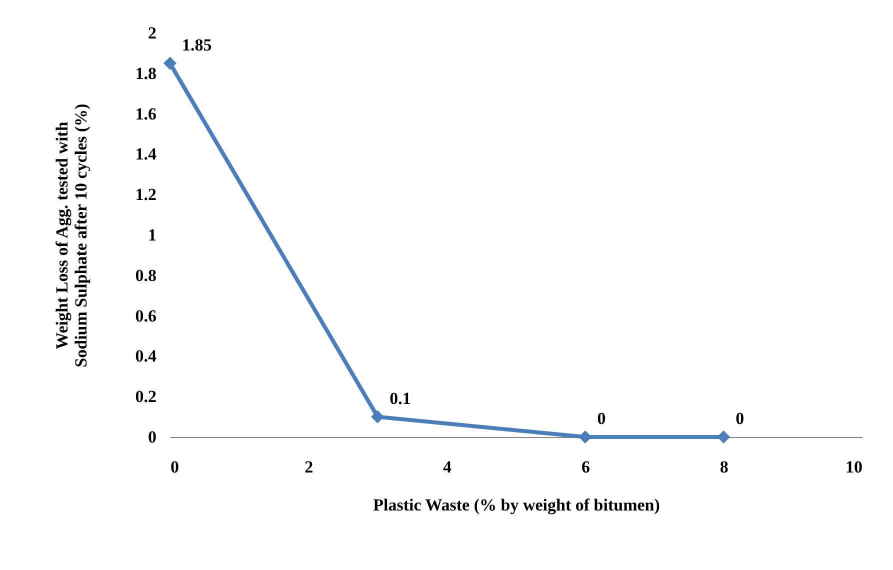 The image size is (893, 570). What do you see at coordinates (447, 467) in the screenshot?
I see `x-tick-label: 4` at bounding box center [447, 467].